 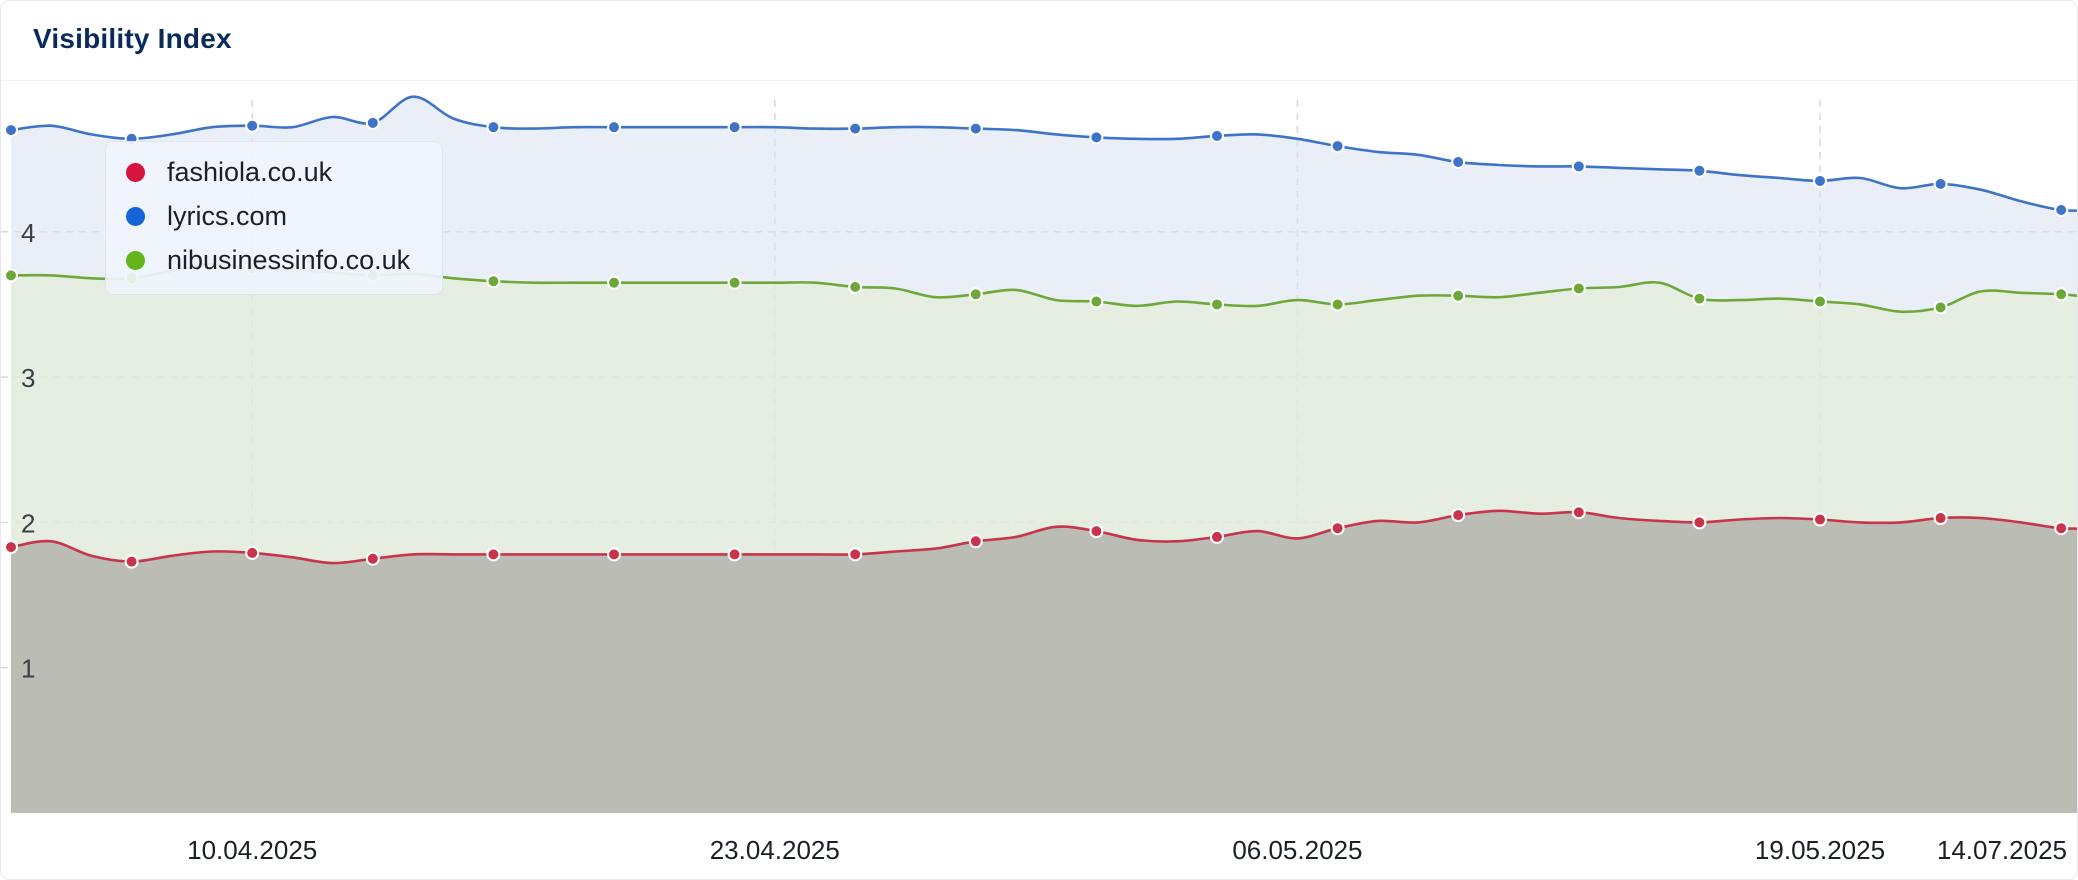 What do you see at coordinates (28, 669) in the screenshot?
I see `y-tick-label: 1` at bounding box center [28, 669].